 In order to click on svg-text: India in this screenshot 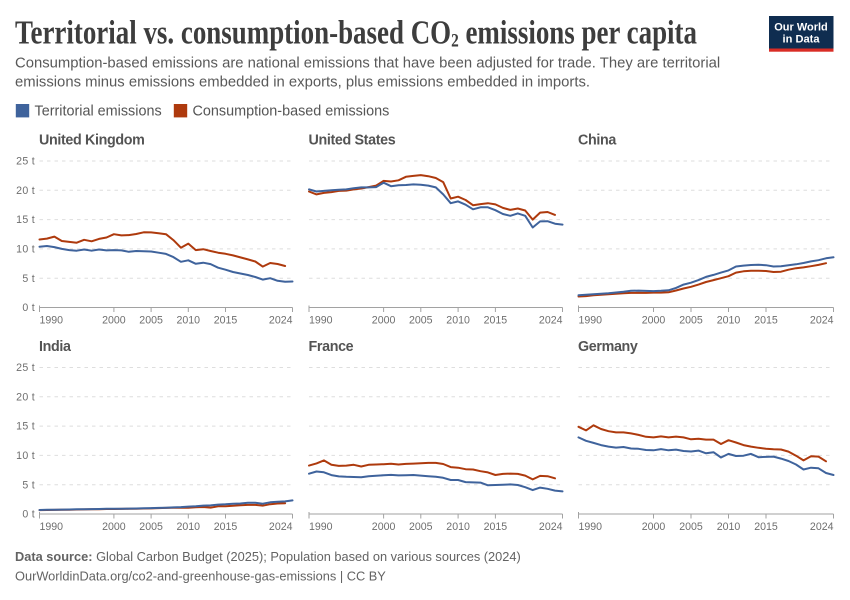, I will do `click(55, 347)`.